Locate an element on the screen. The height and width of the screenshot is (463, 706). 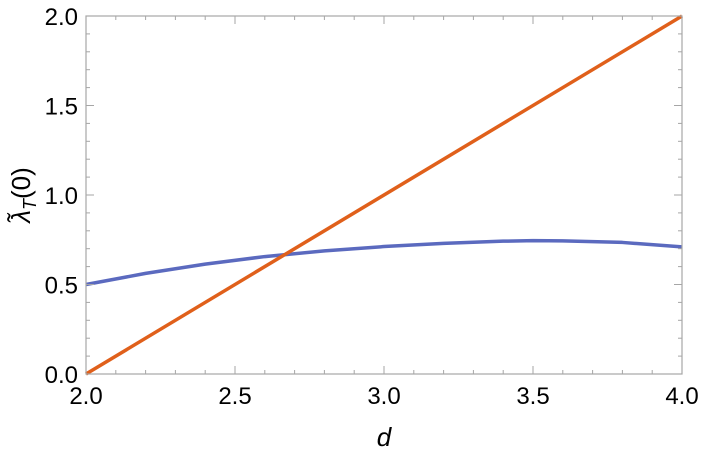
y-axis-label-sub: T is located at coordinates (30, 203).